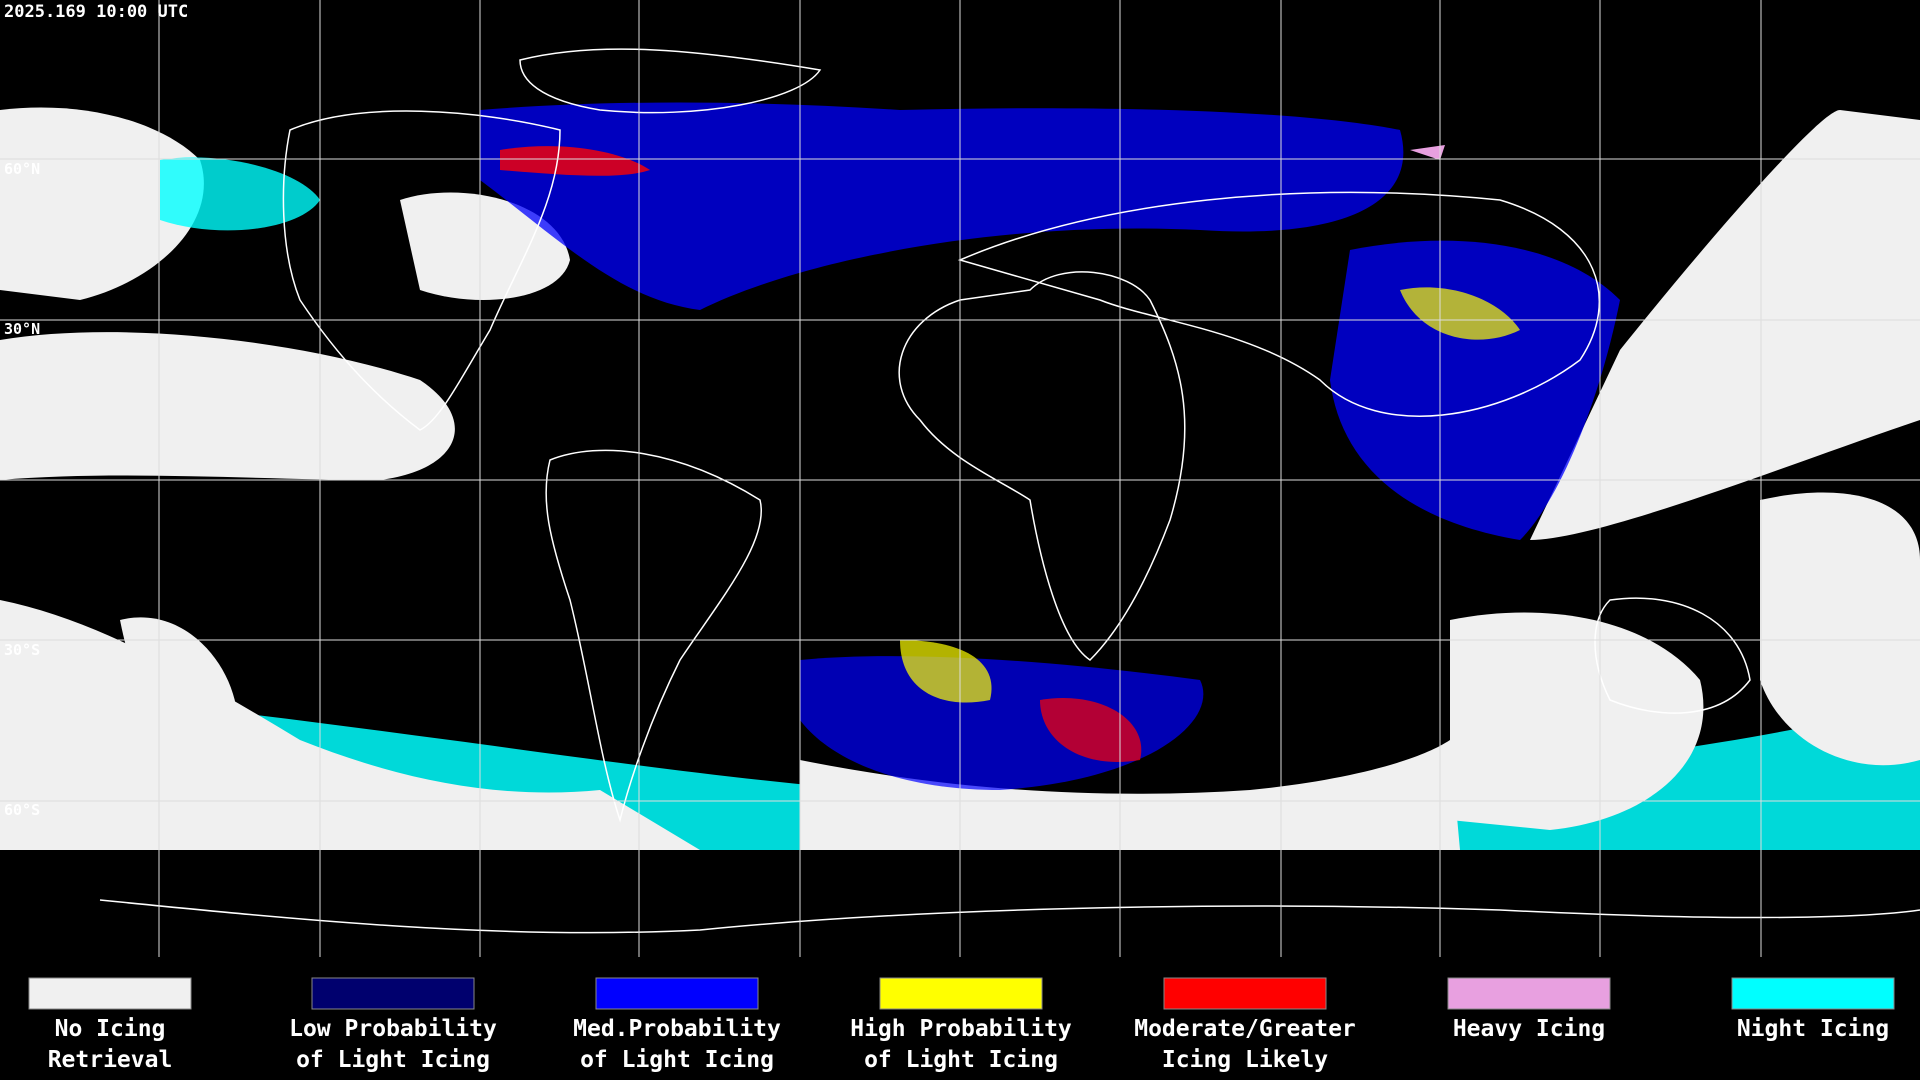 This screenshot has width=1920, height=1080. What do you see at coordinates (393, 1029) in the screenshot?
I see `legend-label: Low Probability` at bounding box center [393, 1029].